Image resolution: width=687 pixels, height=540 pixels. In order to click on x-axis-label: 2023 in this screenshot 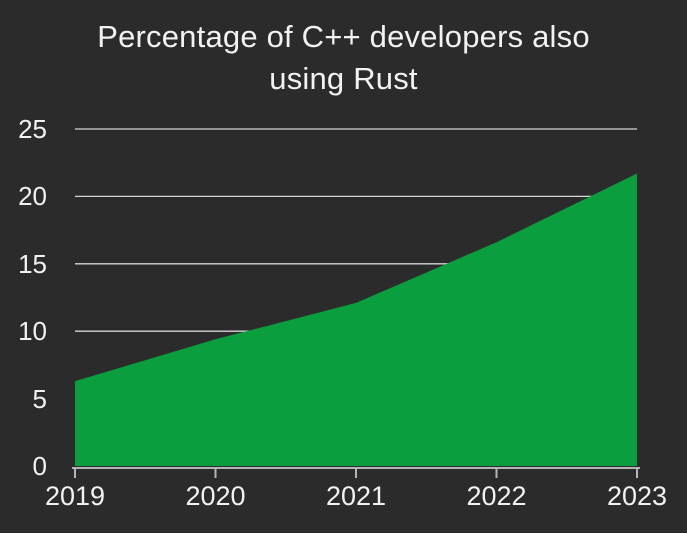, I will do `click(637, 496)`.